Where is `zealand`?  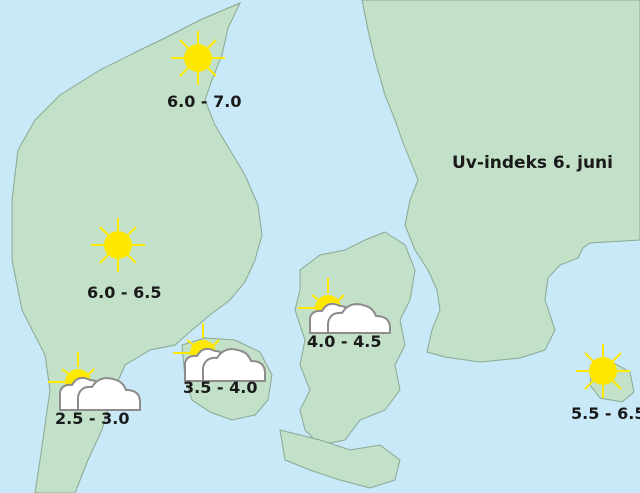 zealand is located at coordinates (355, 338).